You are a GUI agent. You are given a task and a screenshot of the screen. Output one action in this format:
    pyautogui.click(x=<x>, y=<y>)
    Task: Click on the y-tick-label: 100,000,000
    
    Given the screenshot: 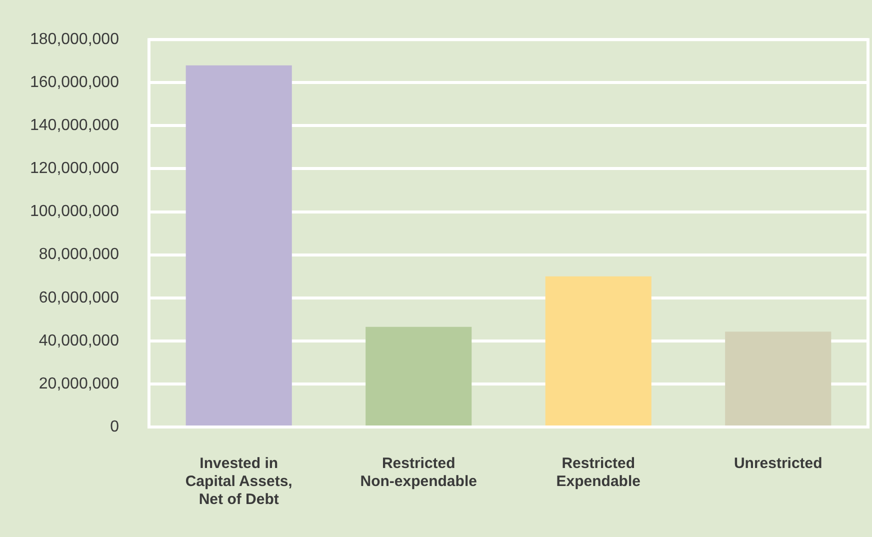 What is the action you would take?
    pyautogui.click(x=75, y=211)
    